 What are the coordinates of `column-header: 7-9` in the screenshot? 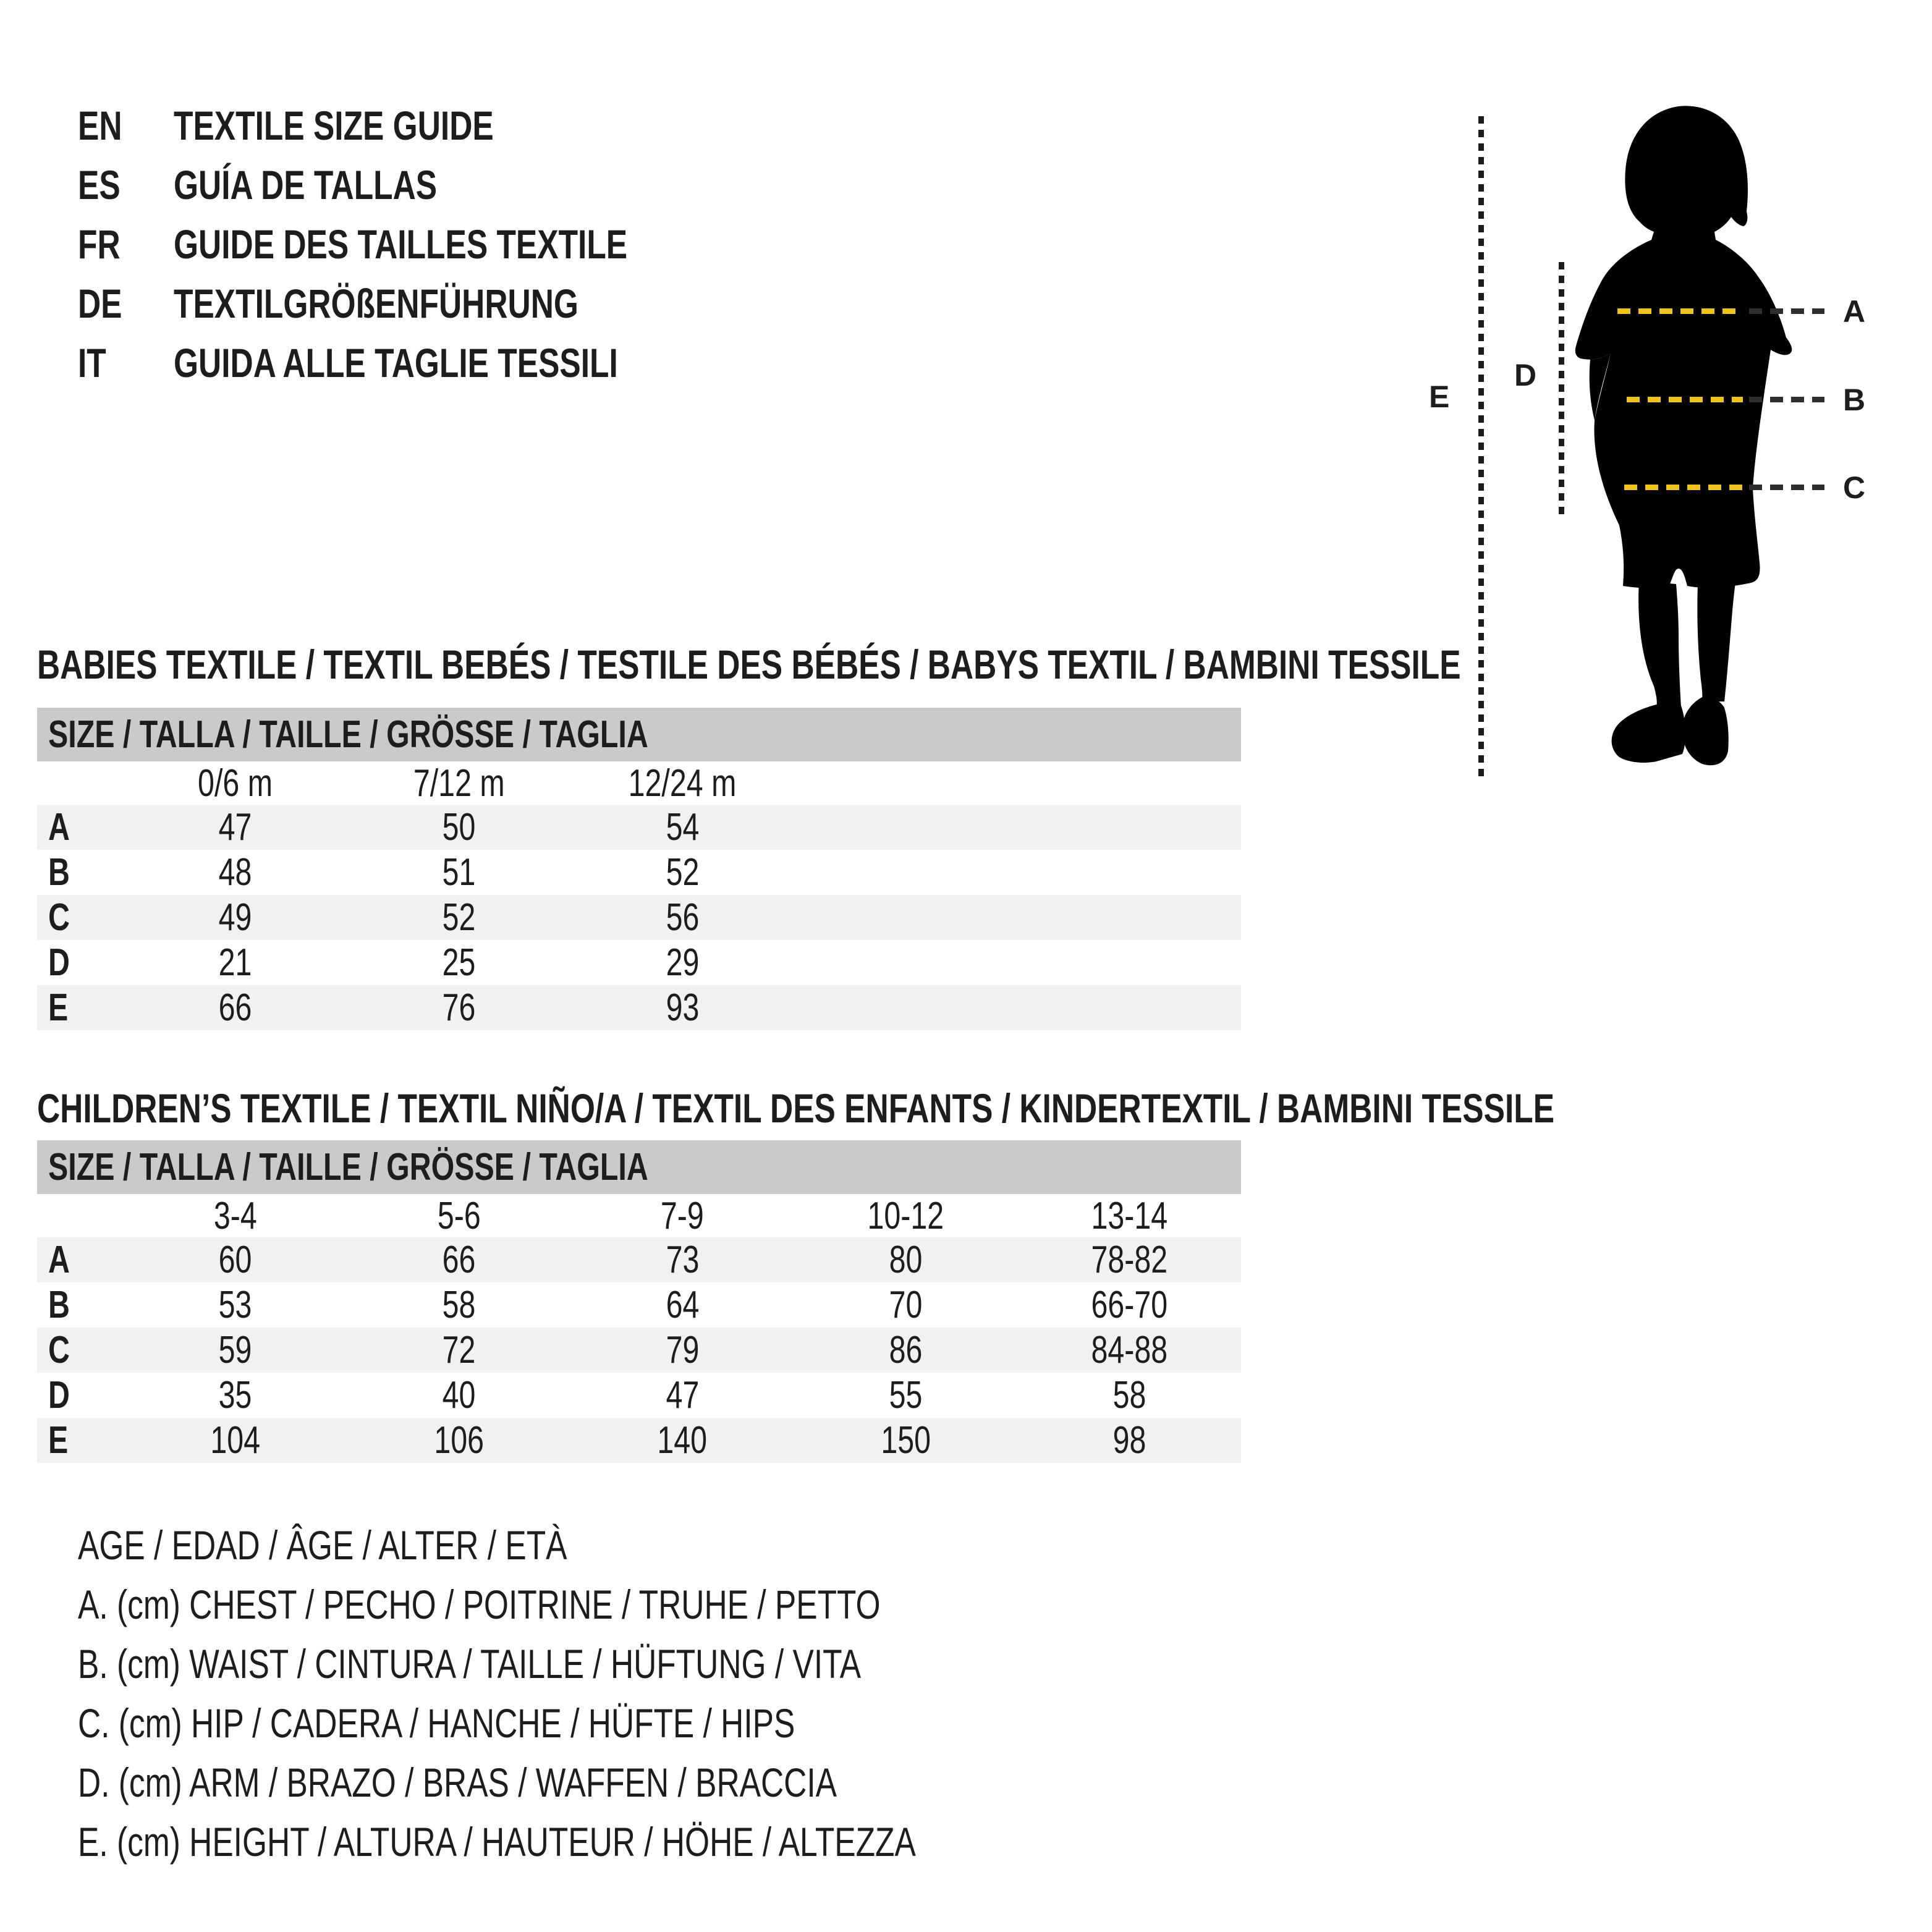 It's located at (682, 1216).